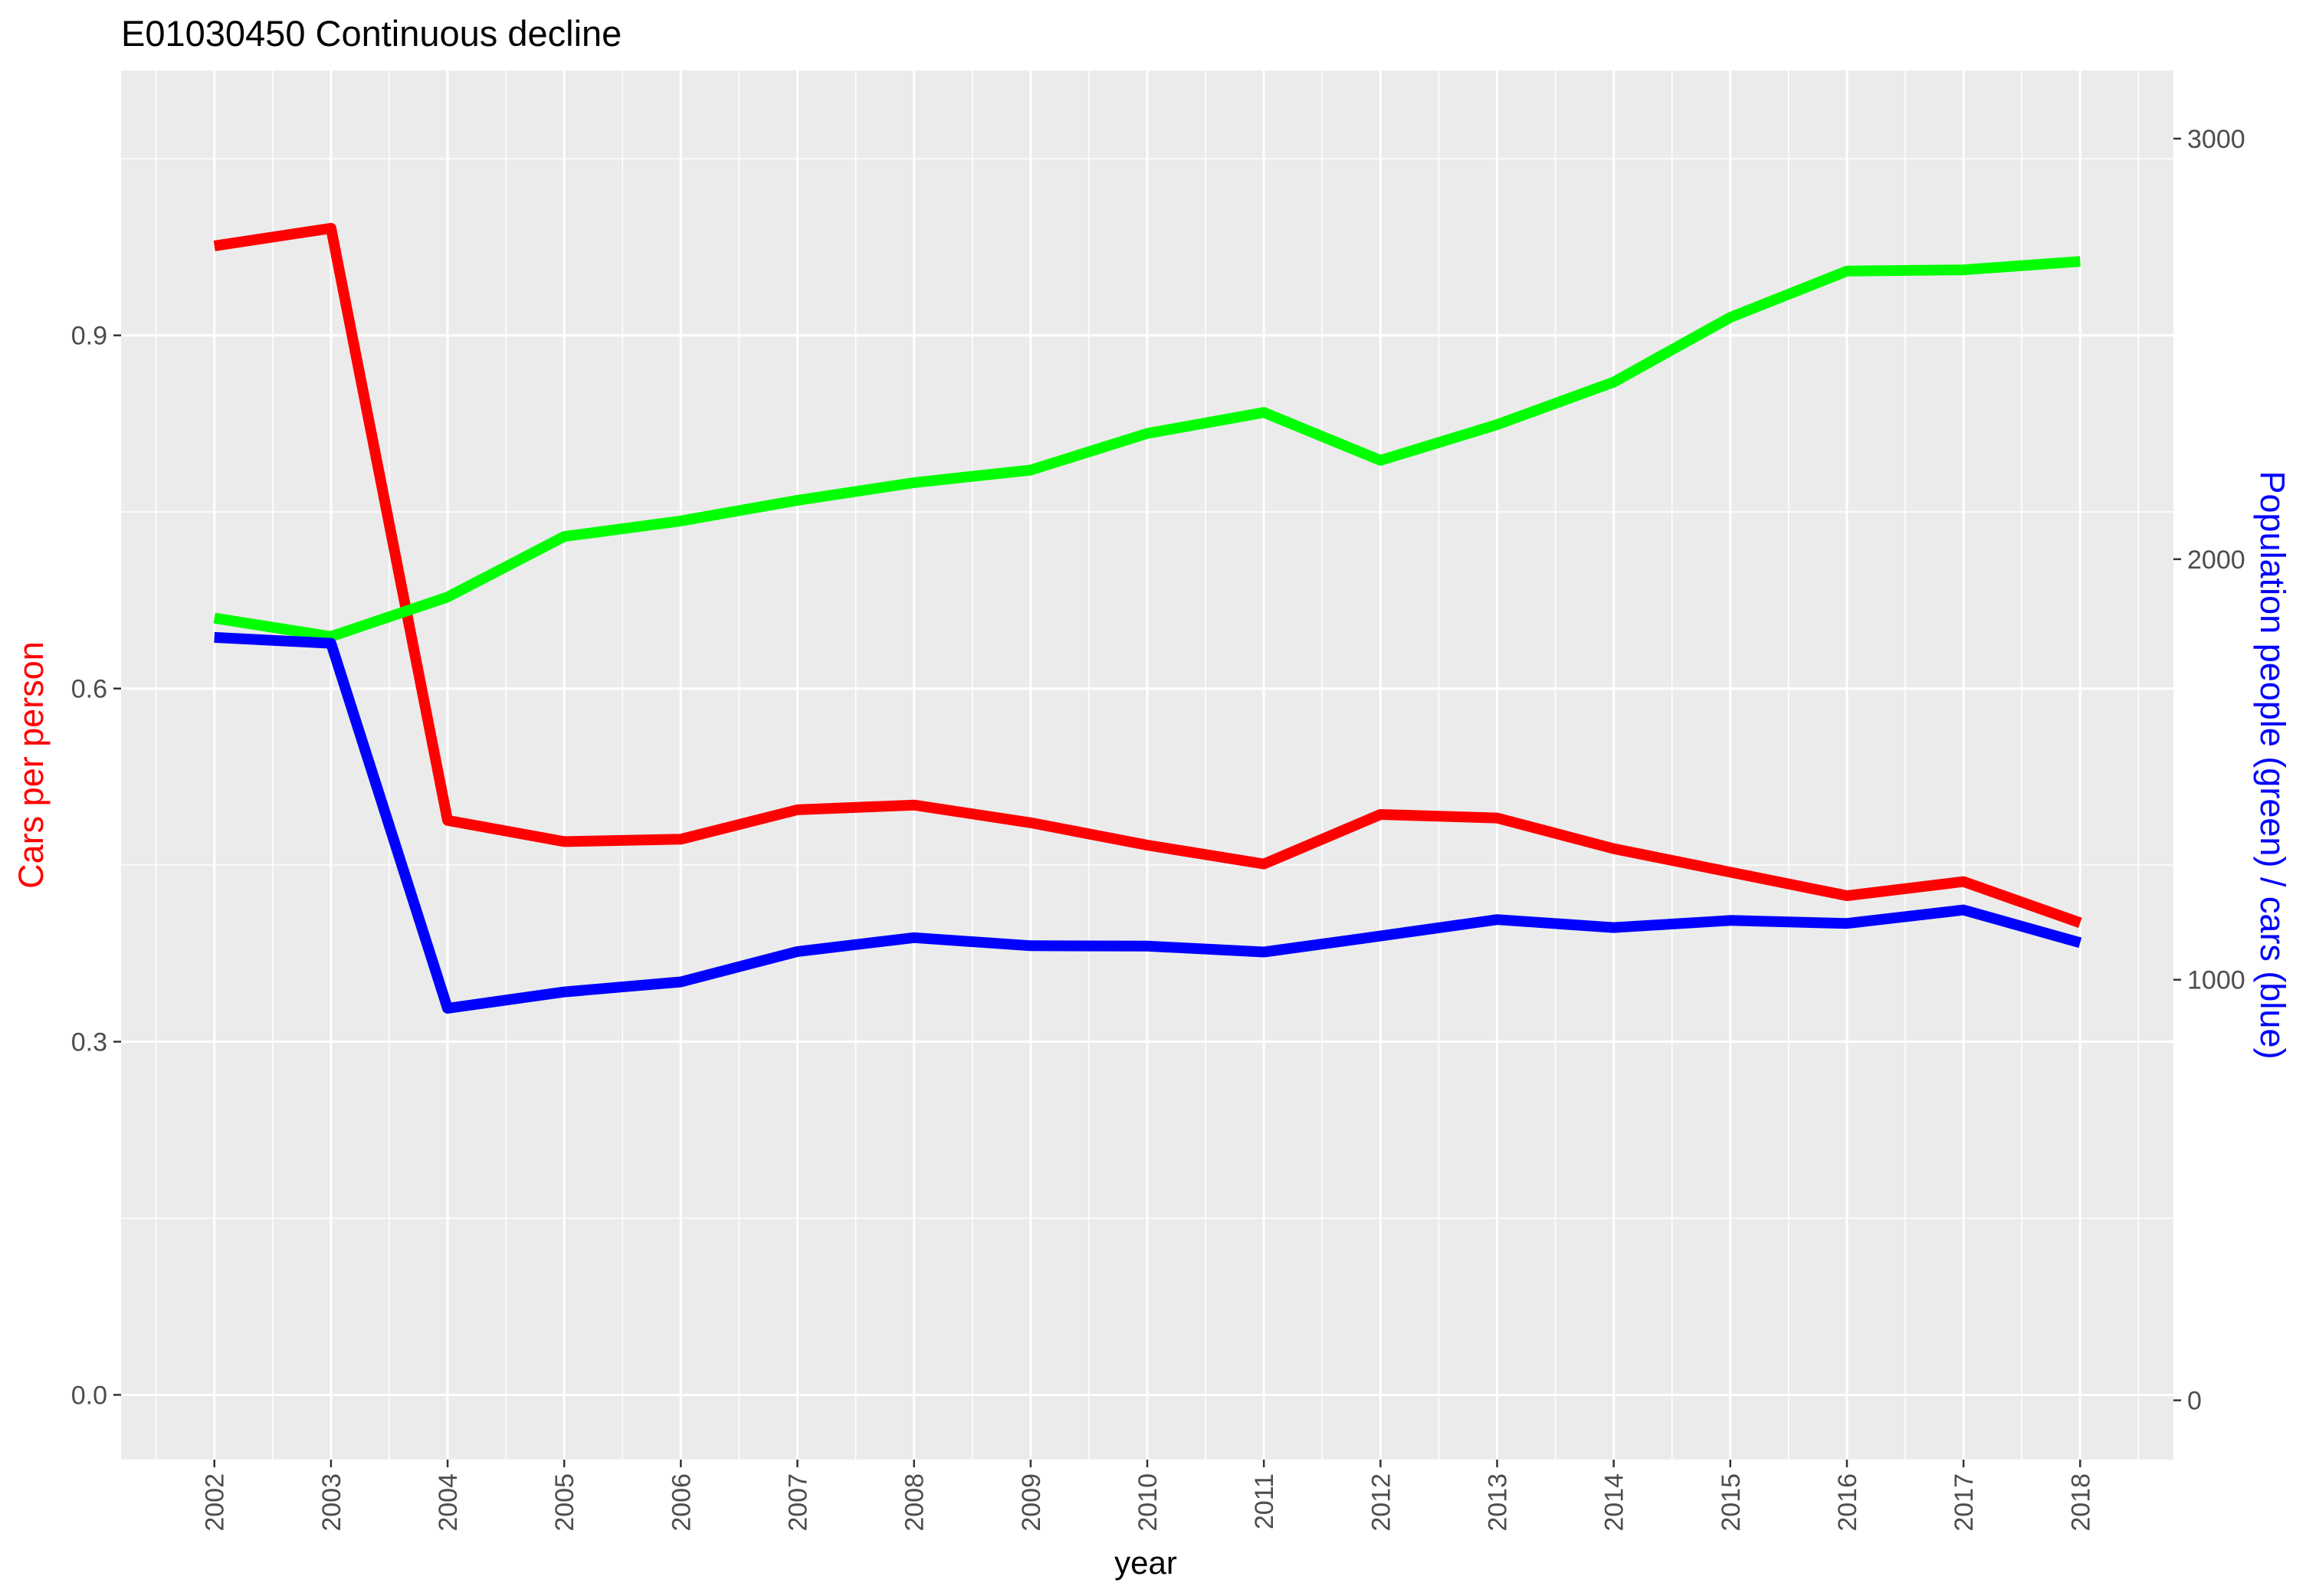 This screenshot has width=2306, height=1596. What do you see at coordinates (89, 1042) in the screenshot?
I see `y-left-tick-label: 0.3` at bounding box center [89, 1042].